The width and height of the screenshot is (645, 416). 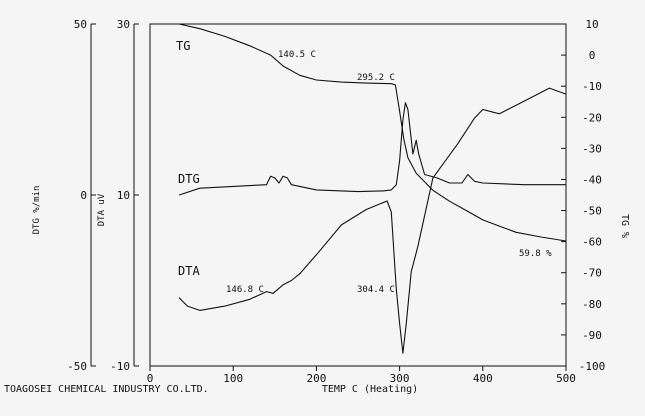 I want to click on tg-tick-label--30: -30, so click(x=592, y=148).